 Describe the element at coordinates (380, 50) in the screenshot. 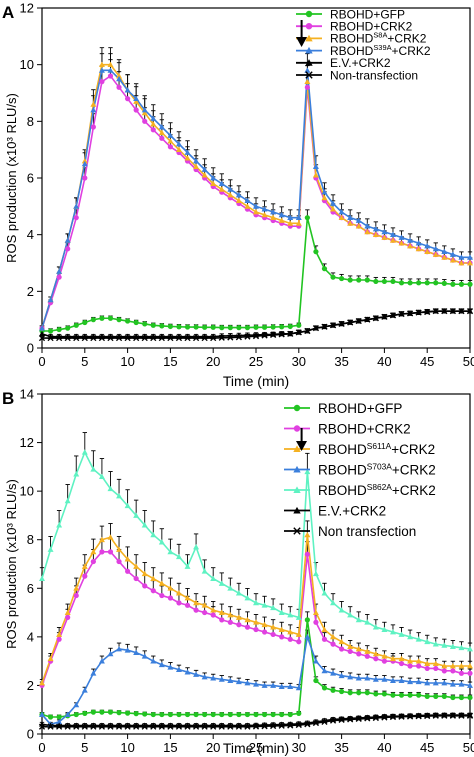

I see `panel-a-series-4-legend-label: RBOHDS39A+CRK2` at that location.